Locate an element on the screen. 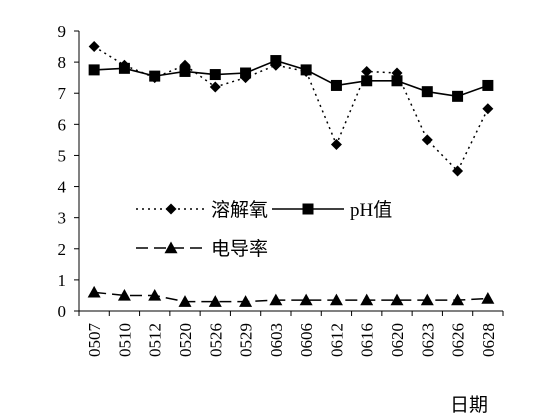 This screenshot has height=420, width=550. y-tick-label: 5 is located at coordinates (62, 155).